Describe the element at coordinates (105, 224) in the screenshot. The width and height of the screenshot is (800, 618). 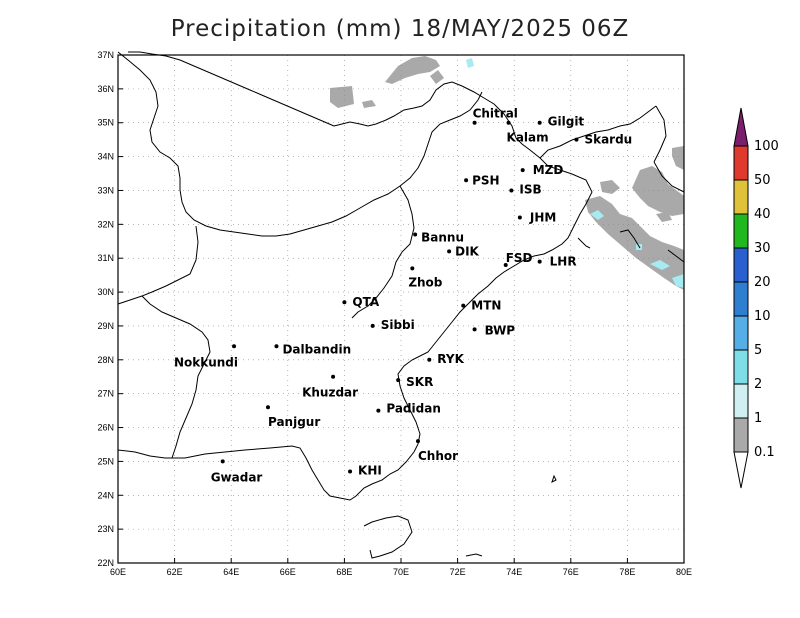
I see `y-tick-label: 32N` at that location.